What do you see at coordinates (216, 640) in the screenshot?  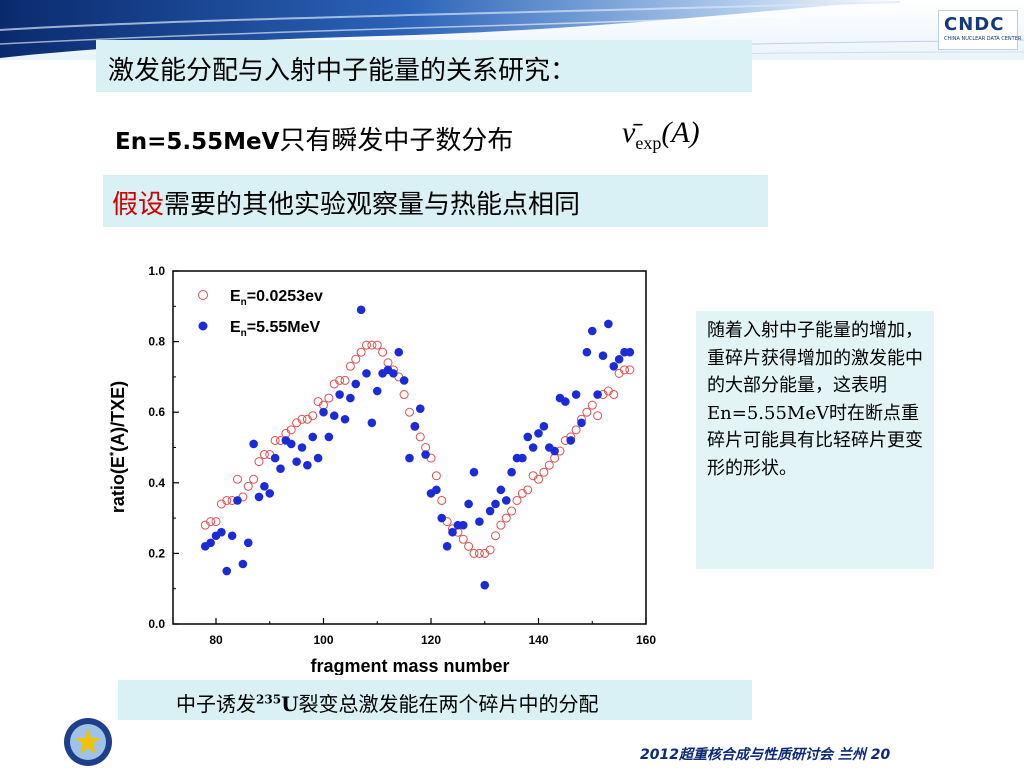 I see `x-tick-label: 80` at bounding box center [216, 640].